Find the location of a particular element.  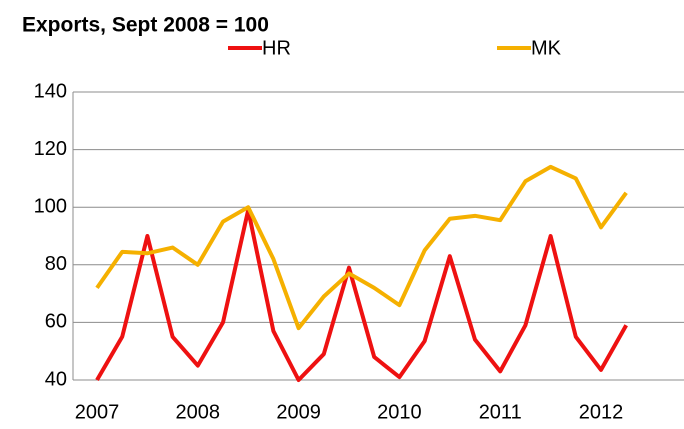

x-tick-label: 2011 is located at coordinates (500, 412).